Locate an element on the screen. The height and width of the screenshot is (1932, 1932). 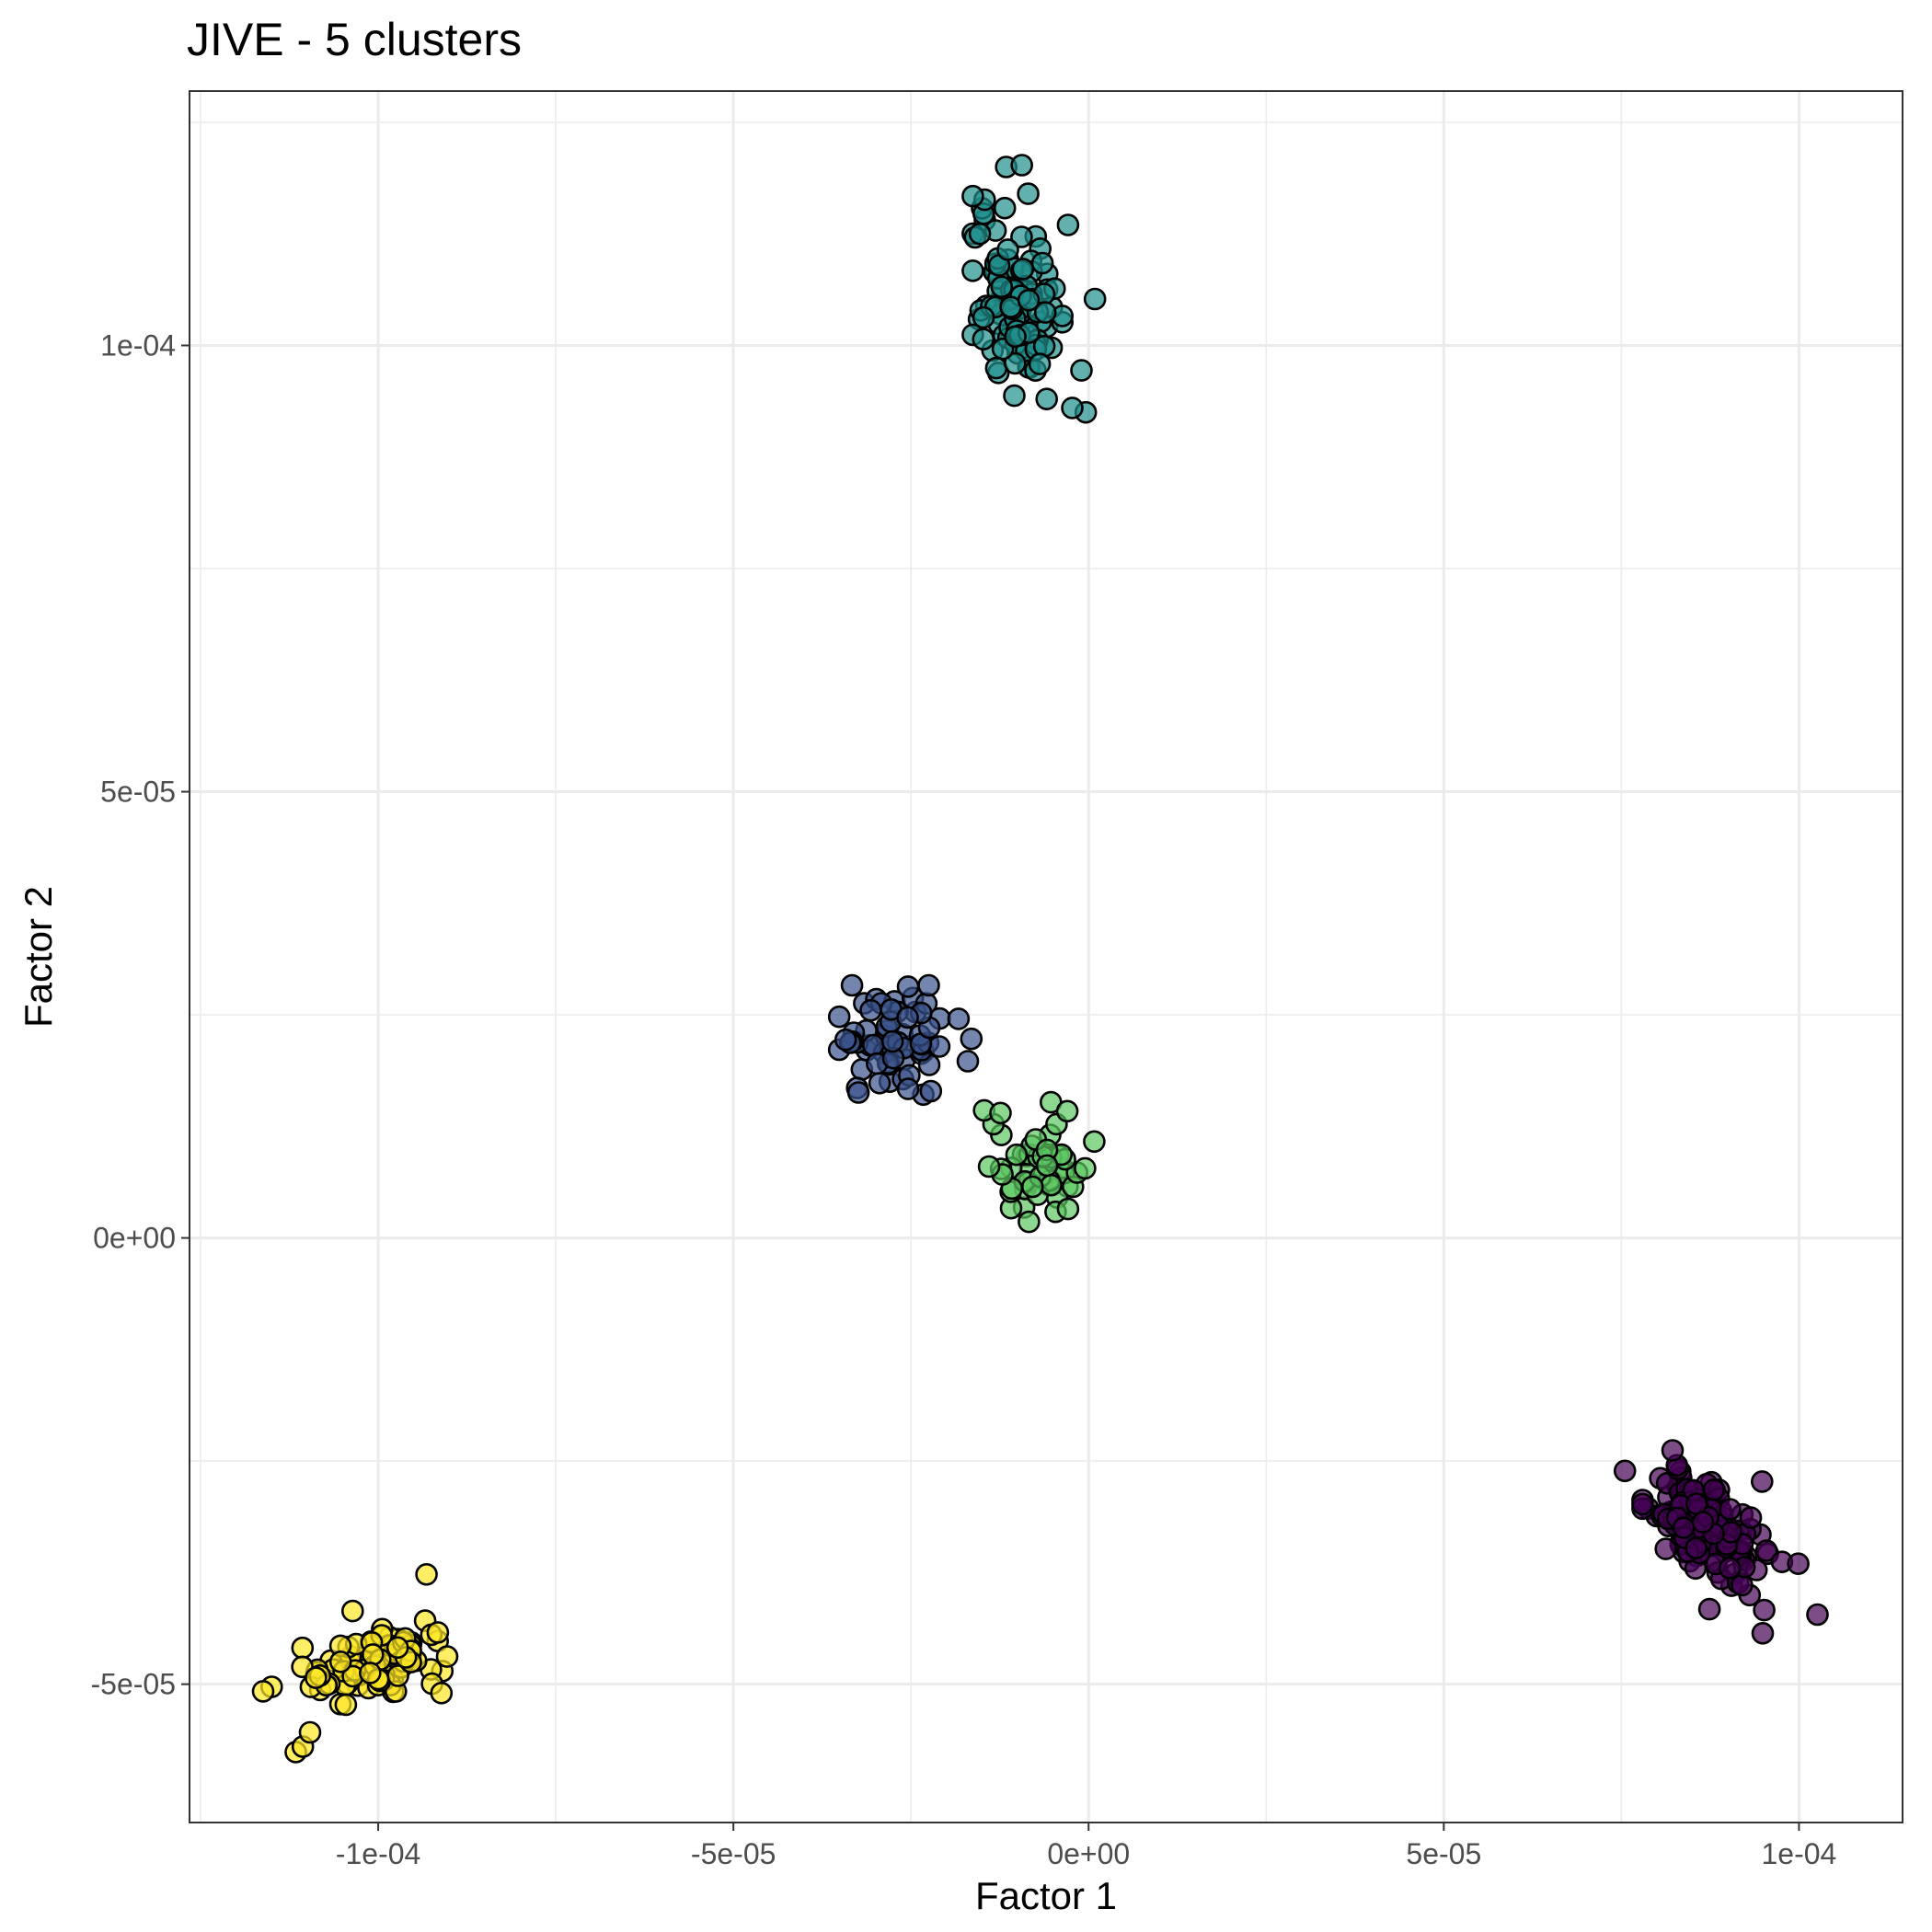
x-tick-label: 5e-05 is located at coordinates (1443, 1853).